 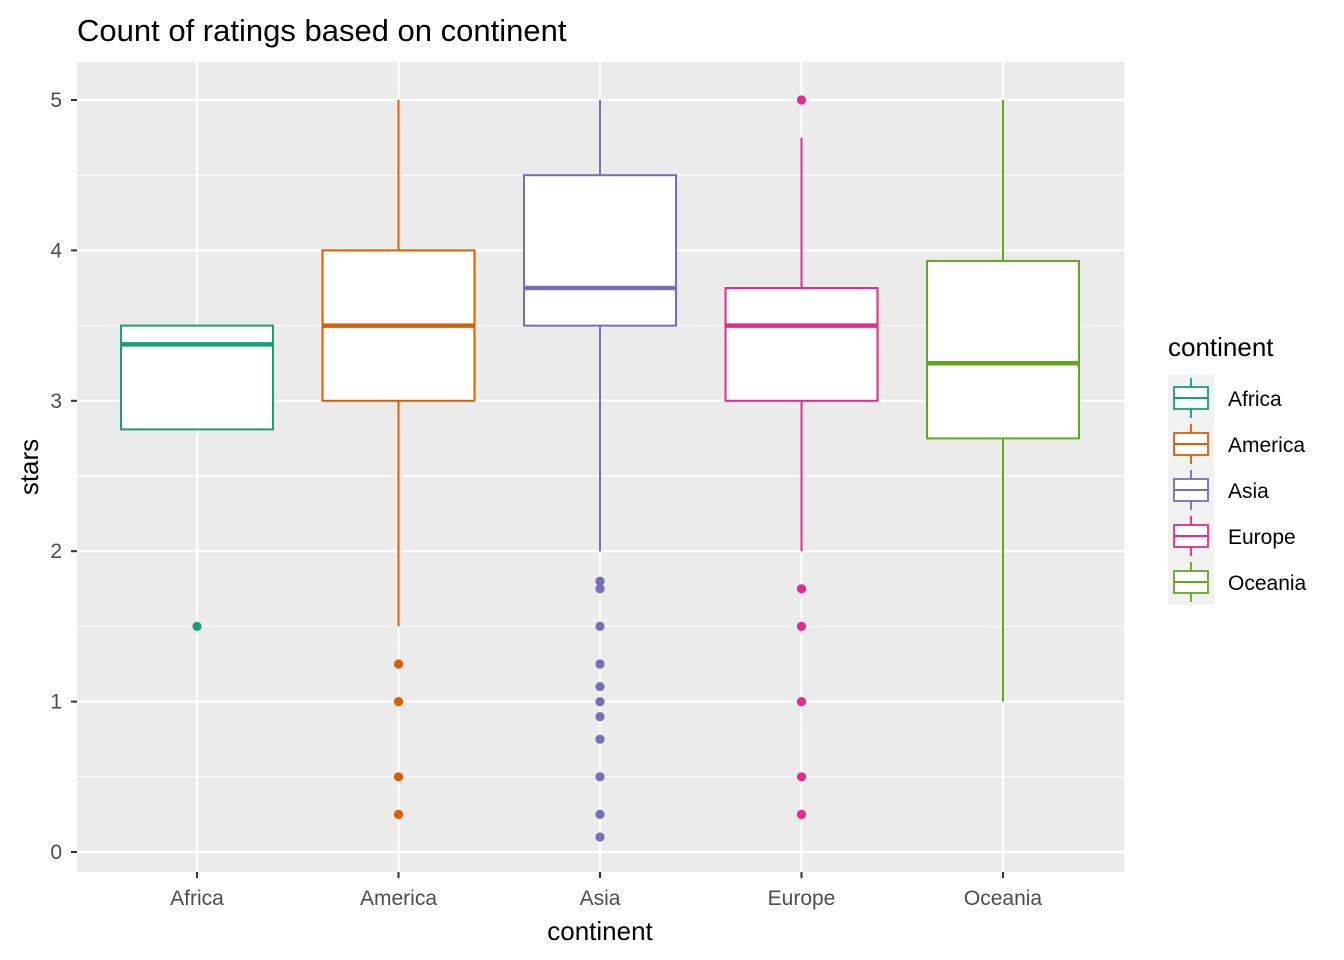 What do you see at coordinates (398, 898) in the screenshot?
I see `x-tick-label: America` at bounding box center [398, 898].